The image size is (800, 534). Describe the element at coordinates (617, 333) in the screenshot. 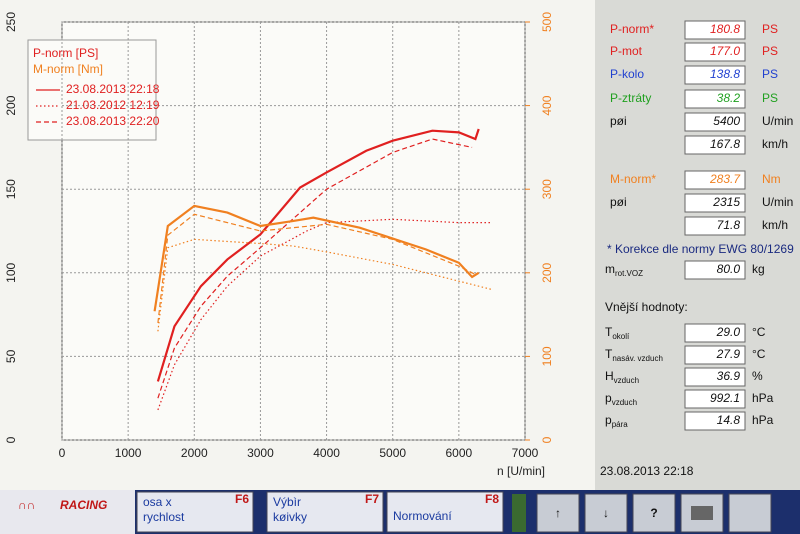

I see `row-label: Tokolí` at that location.